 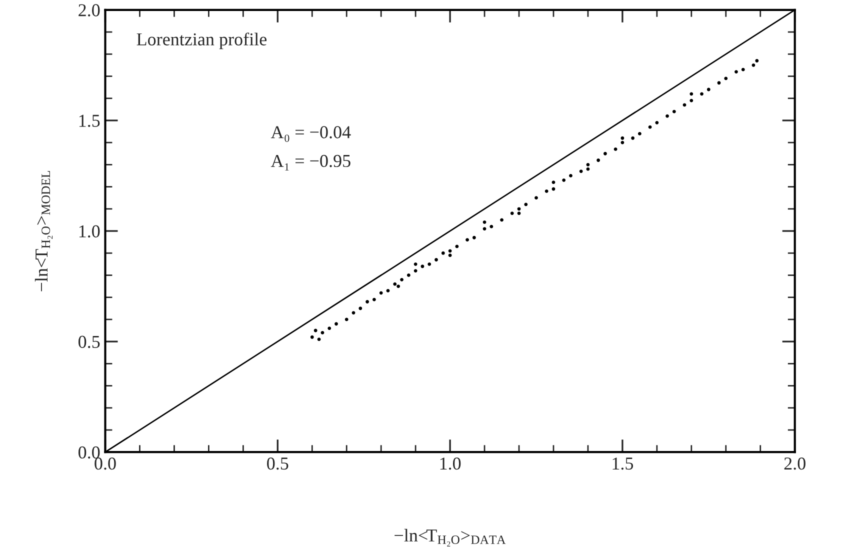 What do you see at coordinates (310, 134) in the screenshot?
I see `annotation: A₀ = −0.04` at bounding box center [310, 134].